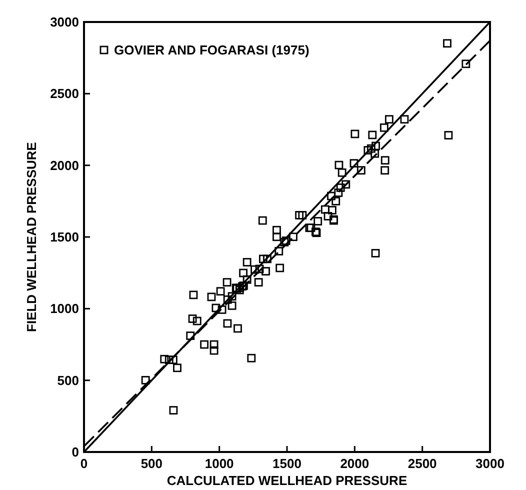 The width and height of the screenshot is (526, 490). I want to click on x-tick-label: 3000, so click(490, 463).